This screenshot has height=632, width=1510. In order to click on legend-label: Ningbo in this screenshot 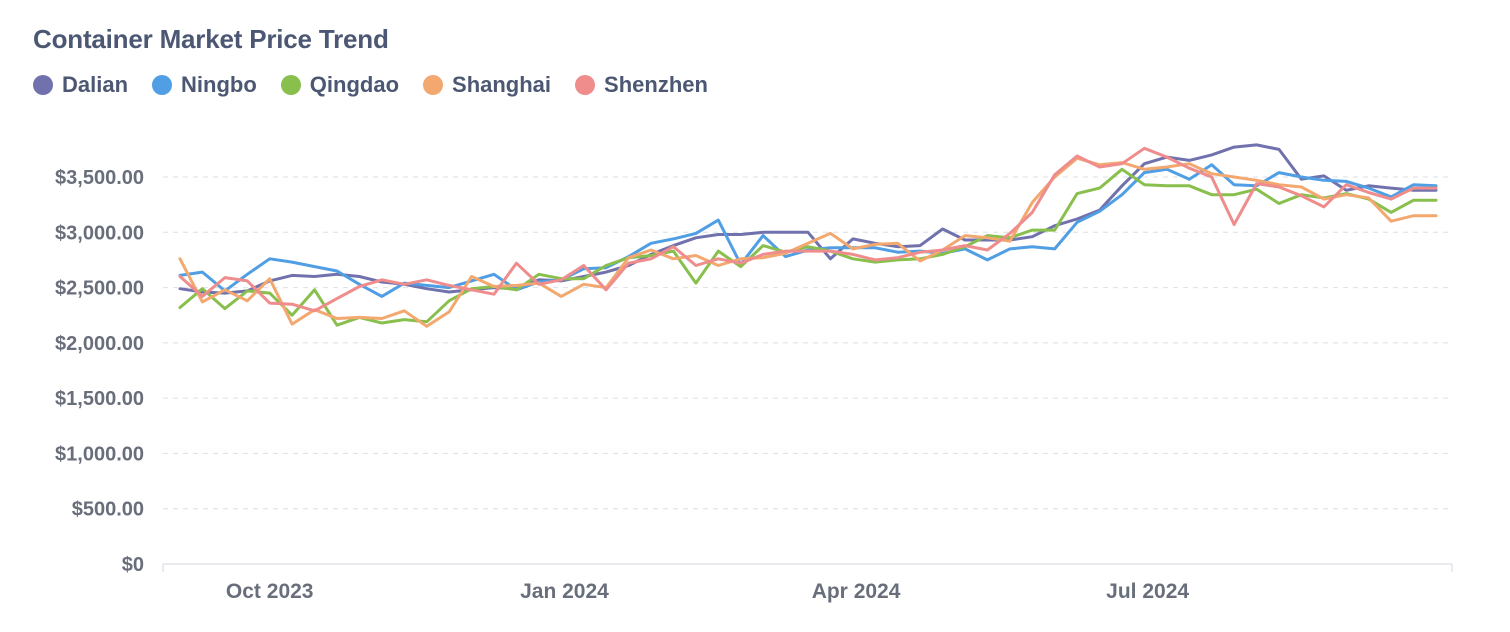, I will do `click(219, 84)`.